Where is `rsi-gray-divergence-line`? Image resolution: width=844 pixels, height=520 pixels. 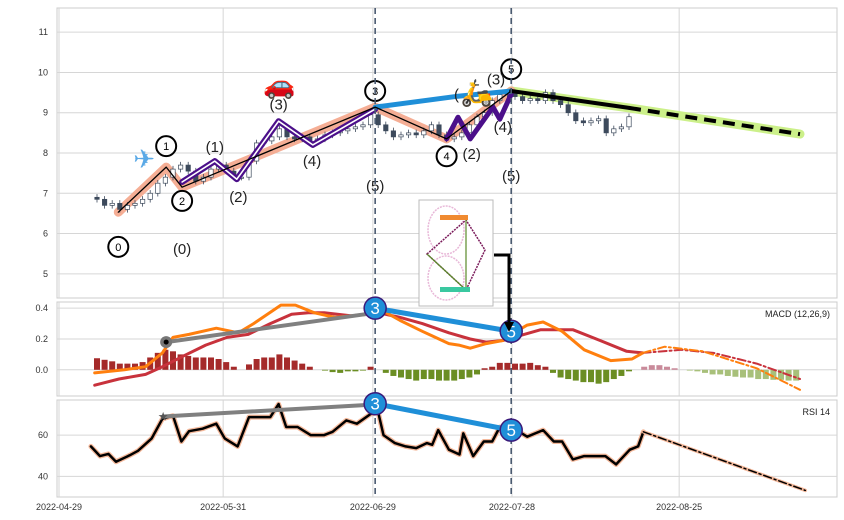 rsi-gray-divergence-line is located at coordinates (269, 410).